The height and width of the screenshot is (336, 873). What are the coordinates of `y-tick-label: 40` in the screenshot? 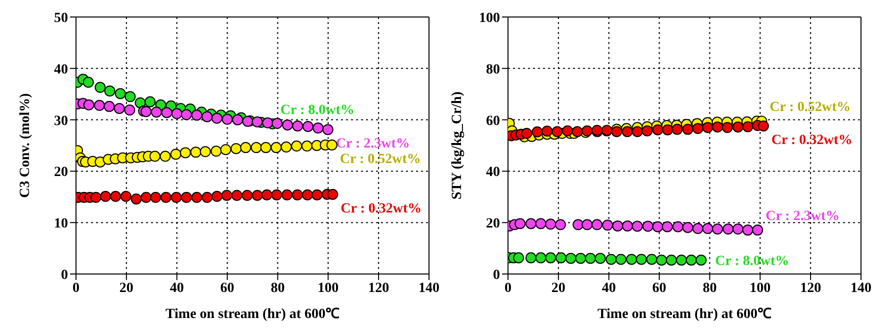 It's located at (493, 172).